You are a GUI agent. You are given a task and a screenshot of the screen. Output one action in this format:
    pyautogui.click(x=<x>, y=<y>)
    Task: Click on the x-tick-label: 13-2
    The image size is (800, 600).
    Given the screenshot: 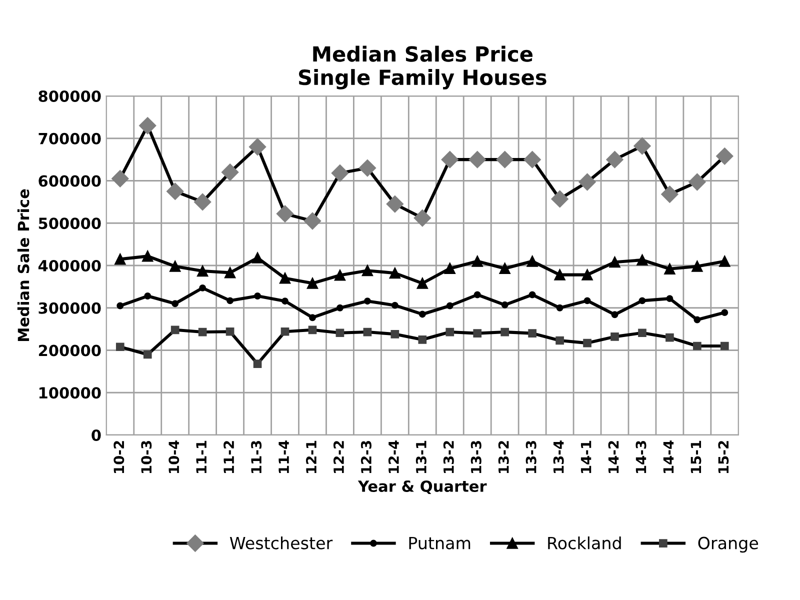 What is the action you would take?
    pyautogui.click(x=448, y=457)
    